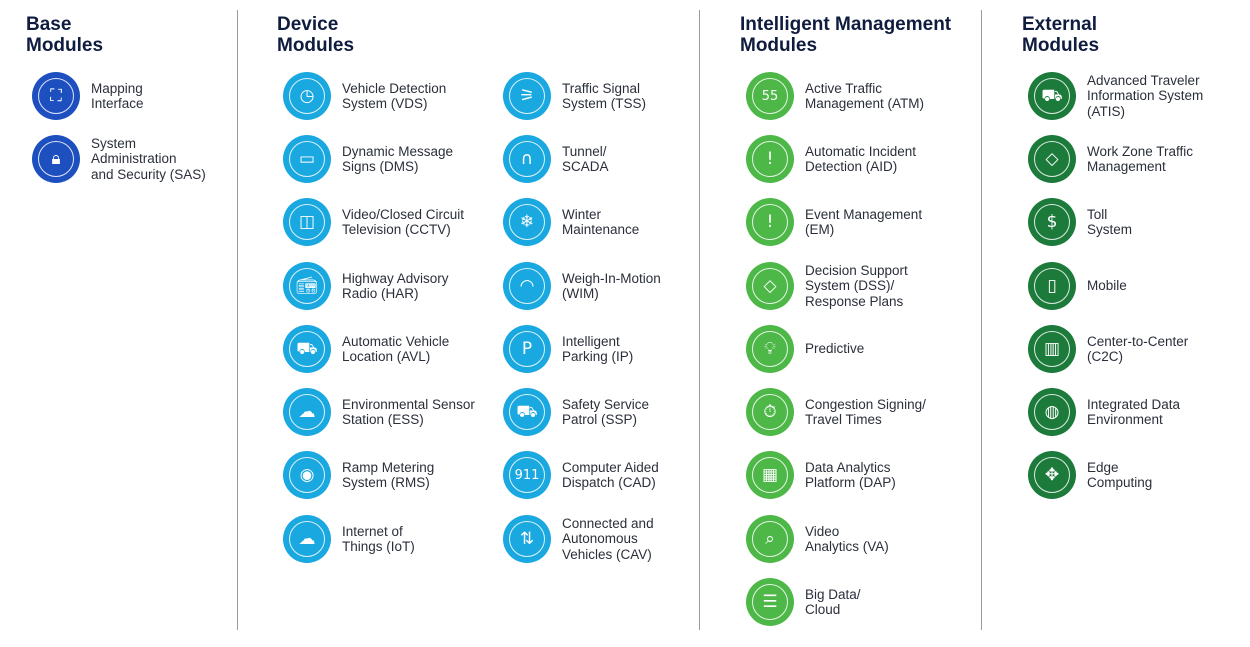  Describe the element at coordinates (88, 96) in the screenshot. I see `module-item: ⛶ Mapping Interface` at that location.